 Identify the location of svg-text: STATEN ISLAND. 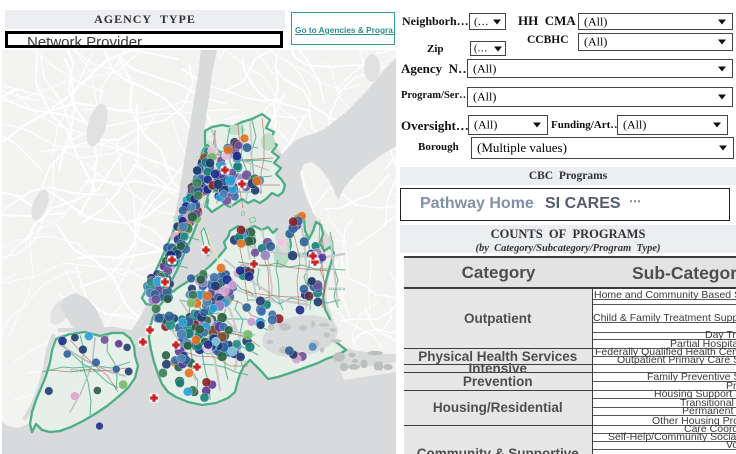
(85, 370).